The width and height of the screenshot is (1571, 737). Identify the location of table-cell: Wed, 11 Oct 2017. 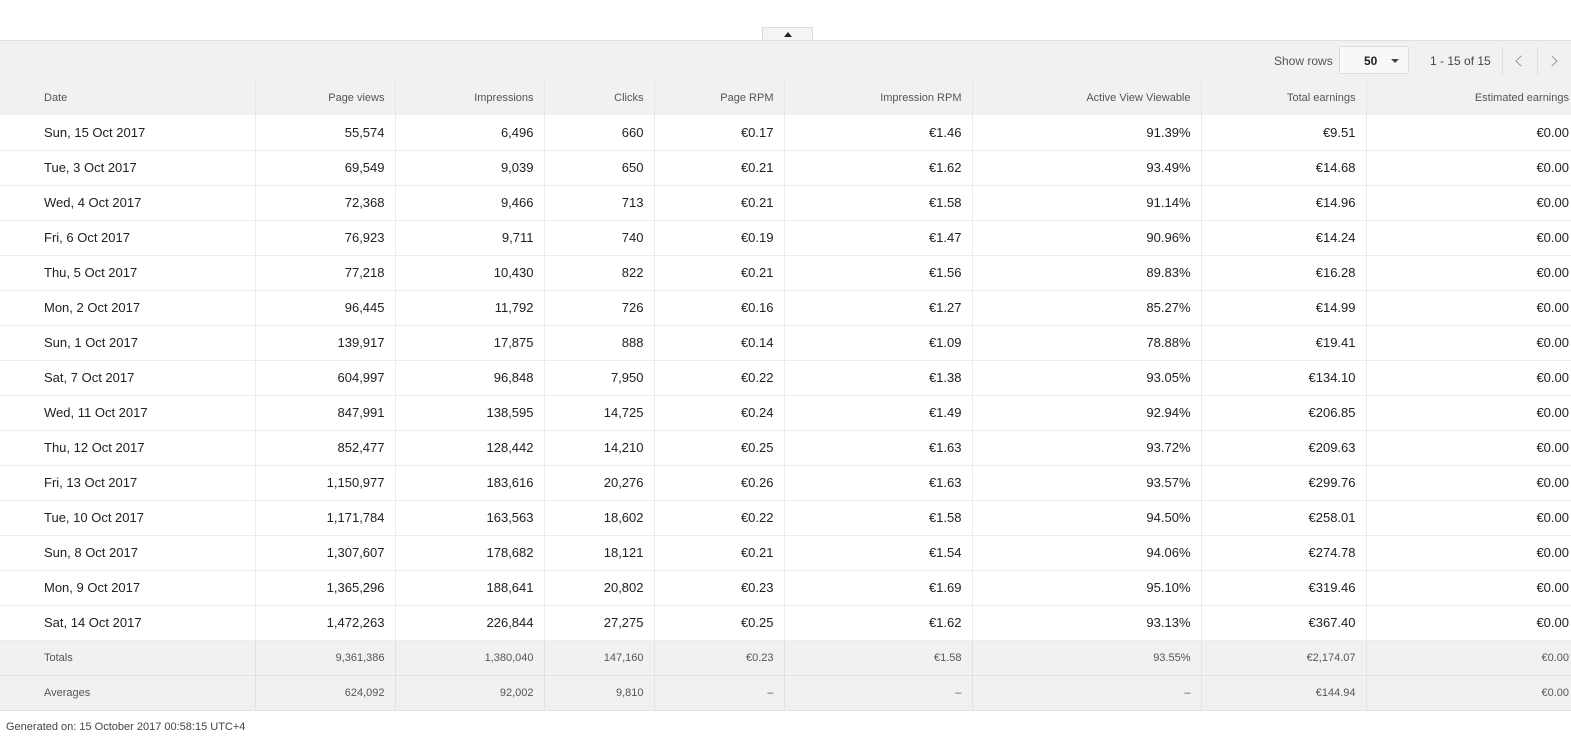
(127, 413).